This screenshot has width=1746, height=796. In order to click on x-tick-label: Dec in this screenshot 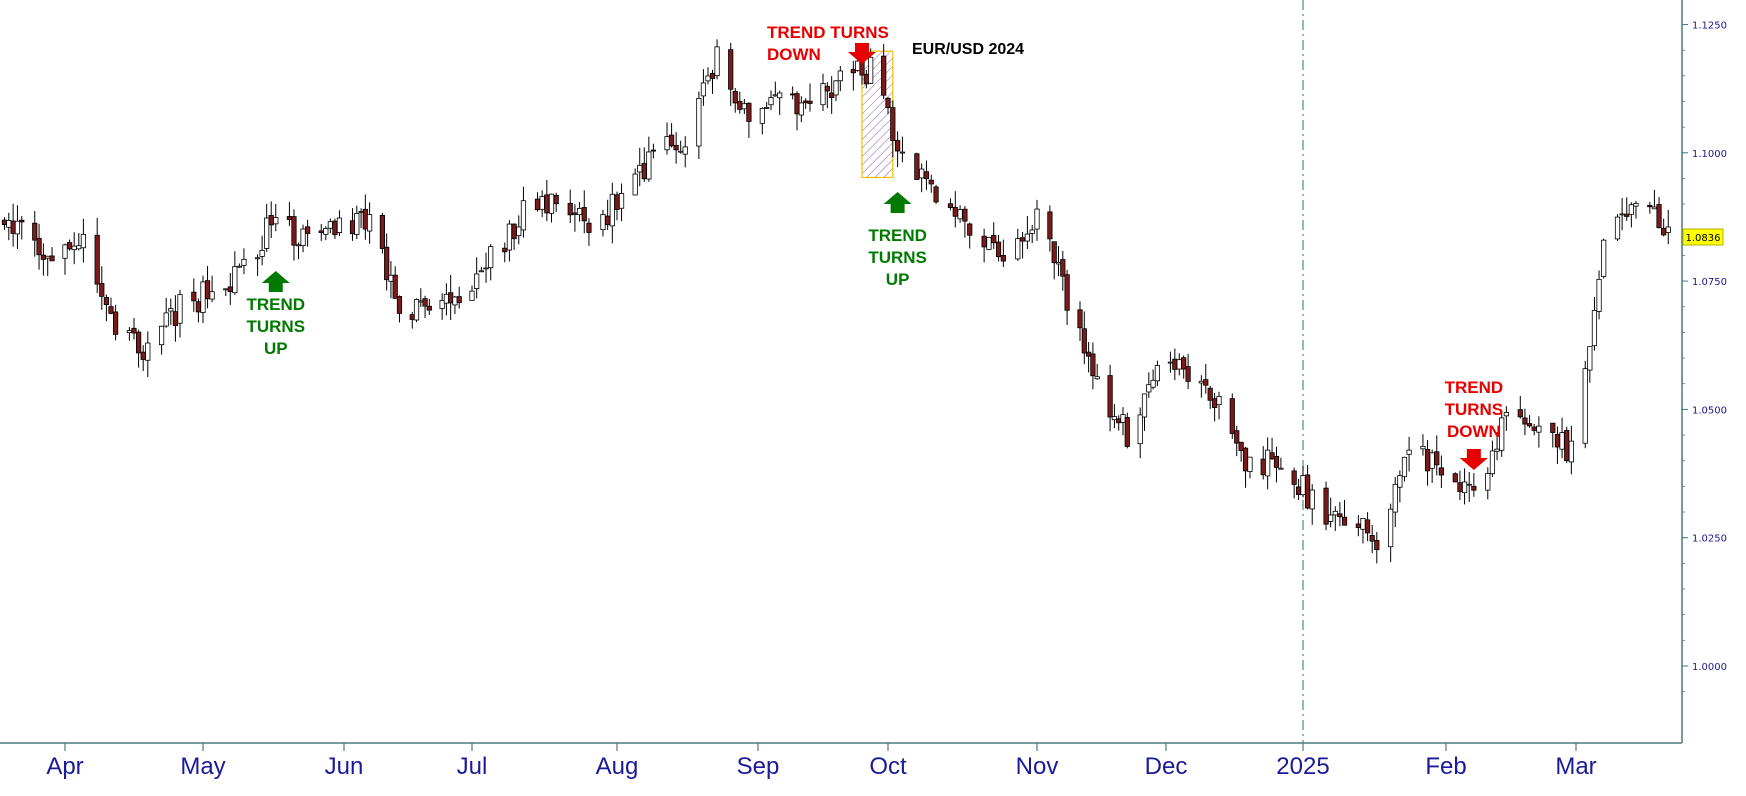, I will do `click(1166, 766)`.